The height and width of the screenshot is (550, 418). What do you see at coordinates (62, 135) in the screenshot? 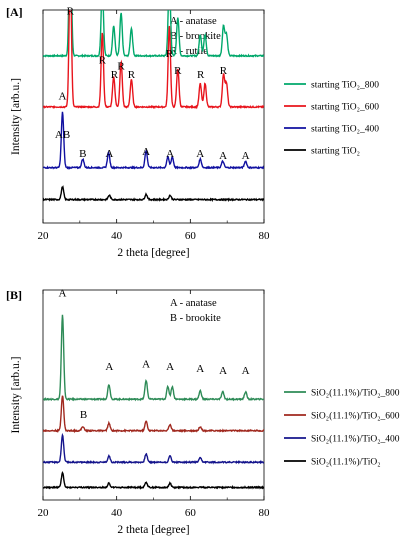
I see `peak-annotation: AB` at bounding box center [62, 135].